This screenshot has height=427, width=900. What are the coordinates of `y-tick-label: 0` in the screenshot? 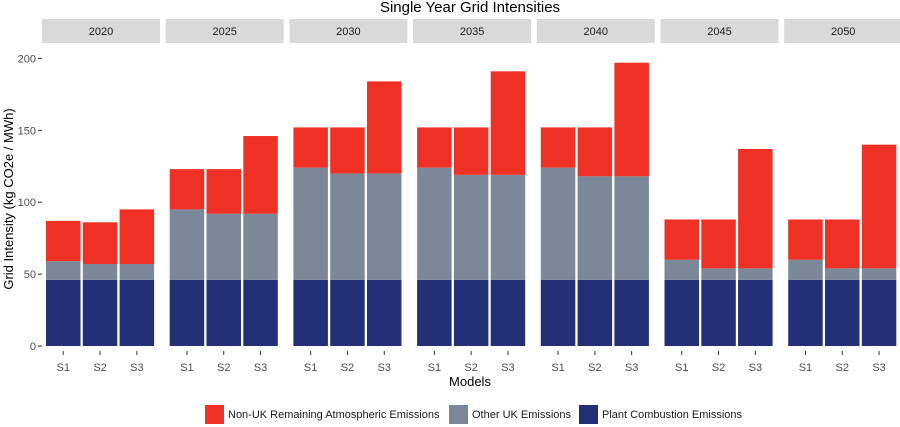 It's located at (33, 347).